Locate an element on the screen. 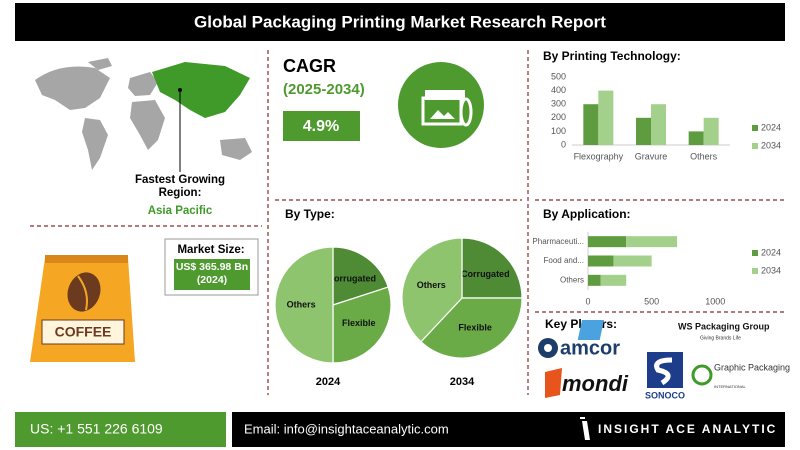  logo-ws: WS Packaging Group Giving Brands Life is located at coordinates (673, 330).